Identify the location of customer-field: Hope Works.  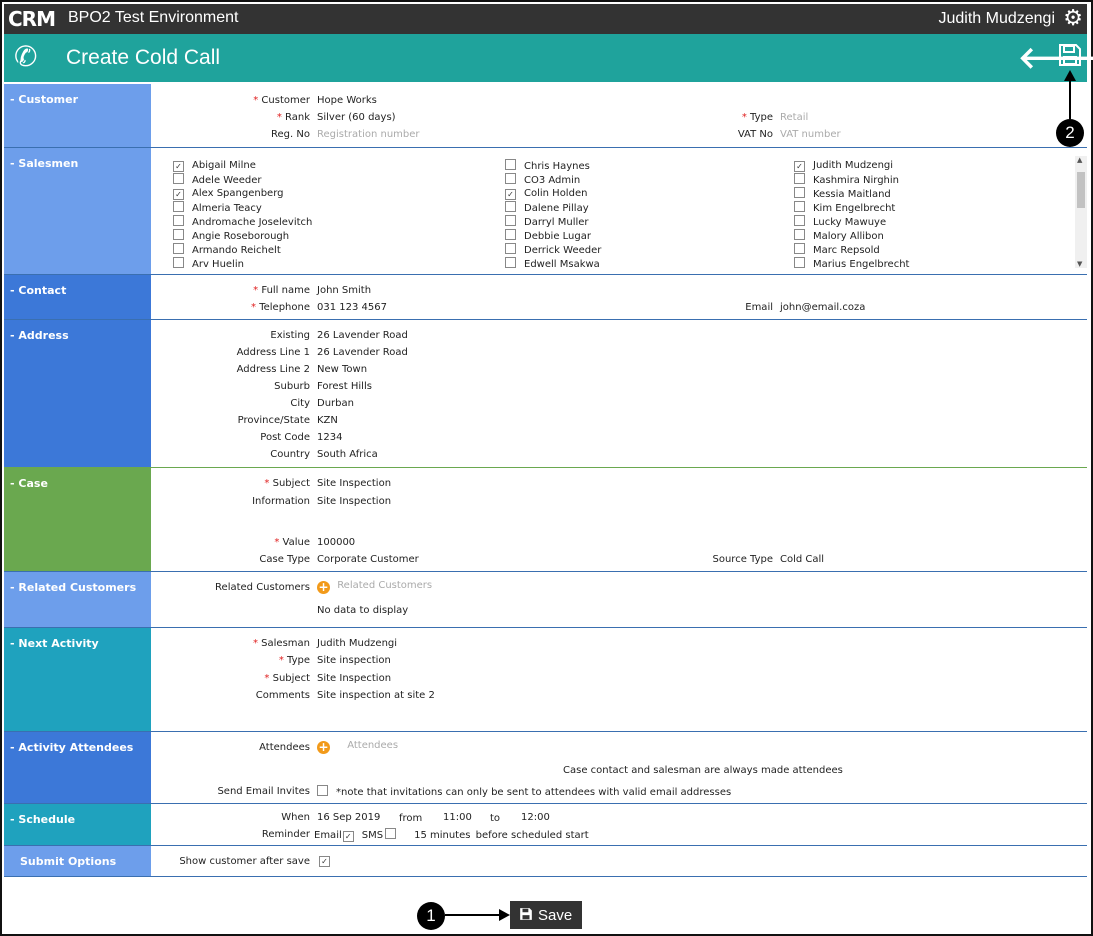
(347, 100).